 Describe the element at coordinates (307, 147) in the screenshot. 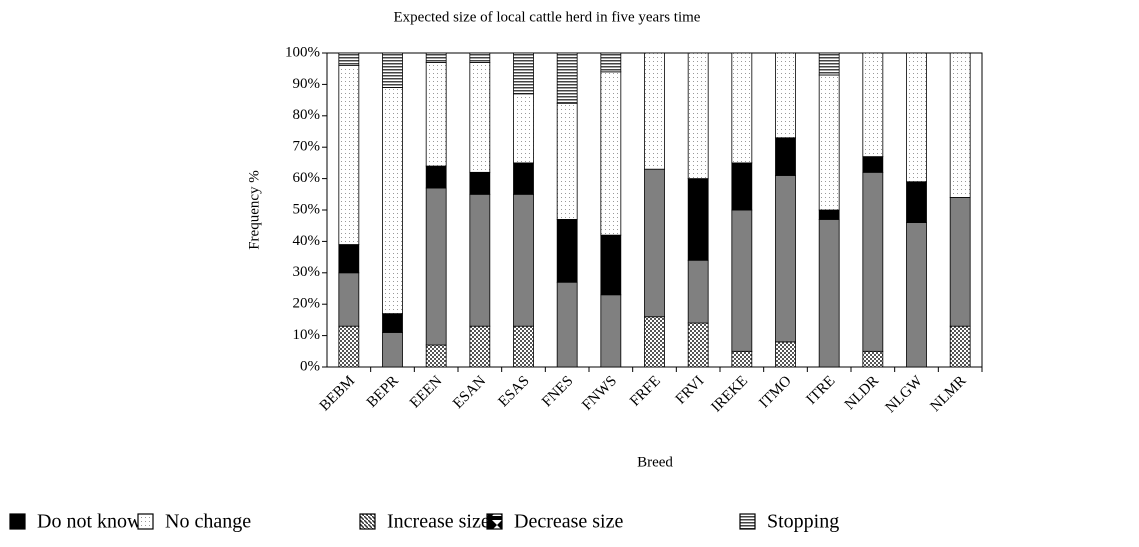

I see `y-tick-label: 70%` at that location.